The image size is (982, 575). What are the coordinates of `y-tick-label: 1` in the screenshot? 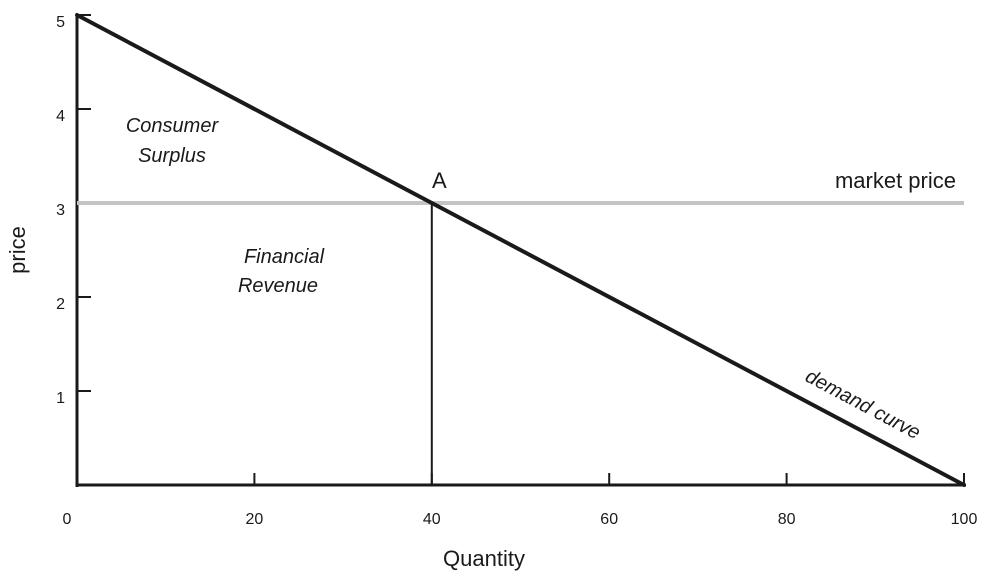 It's located at (60, 398).